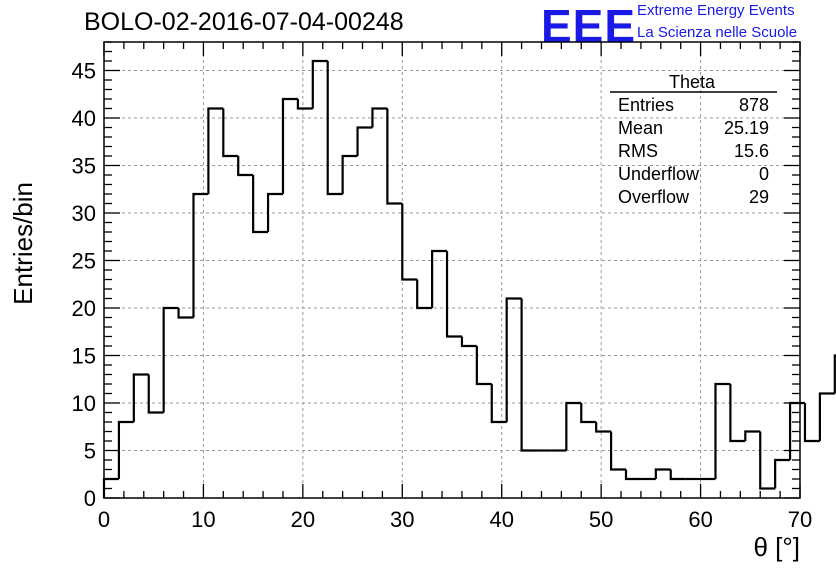 Image resolution: width=836 pixels, height=572 pixels. What do you see at coordinates (84, 403) in the screenshot?
I see `y-tick-label: 10` at bounding box center [84, 403].